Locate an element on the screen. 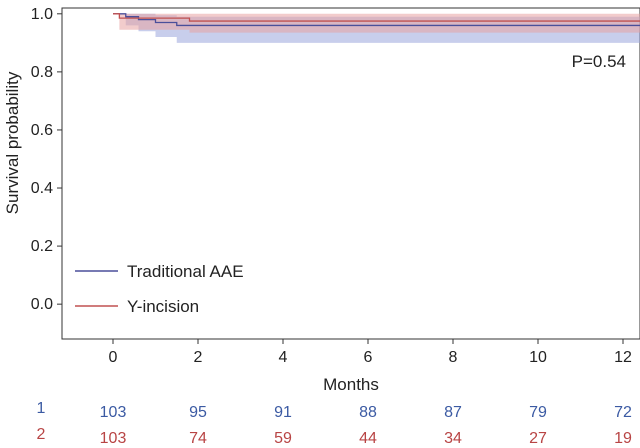  y-tick-label: 0.0 is located at coordinates (42, 304).